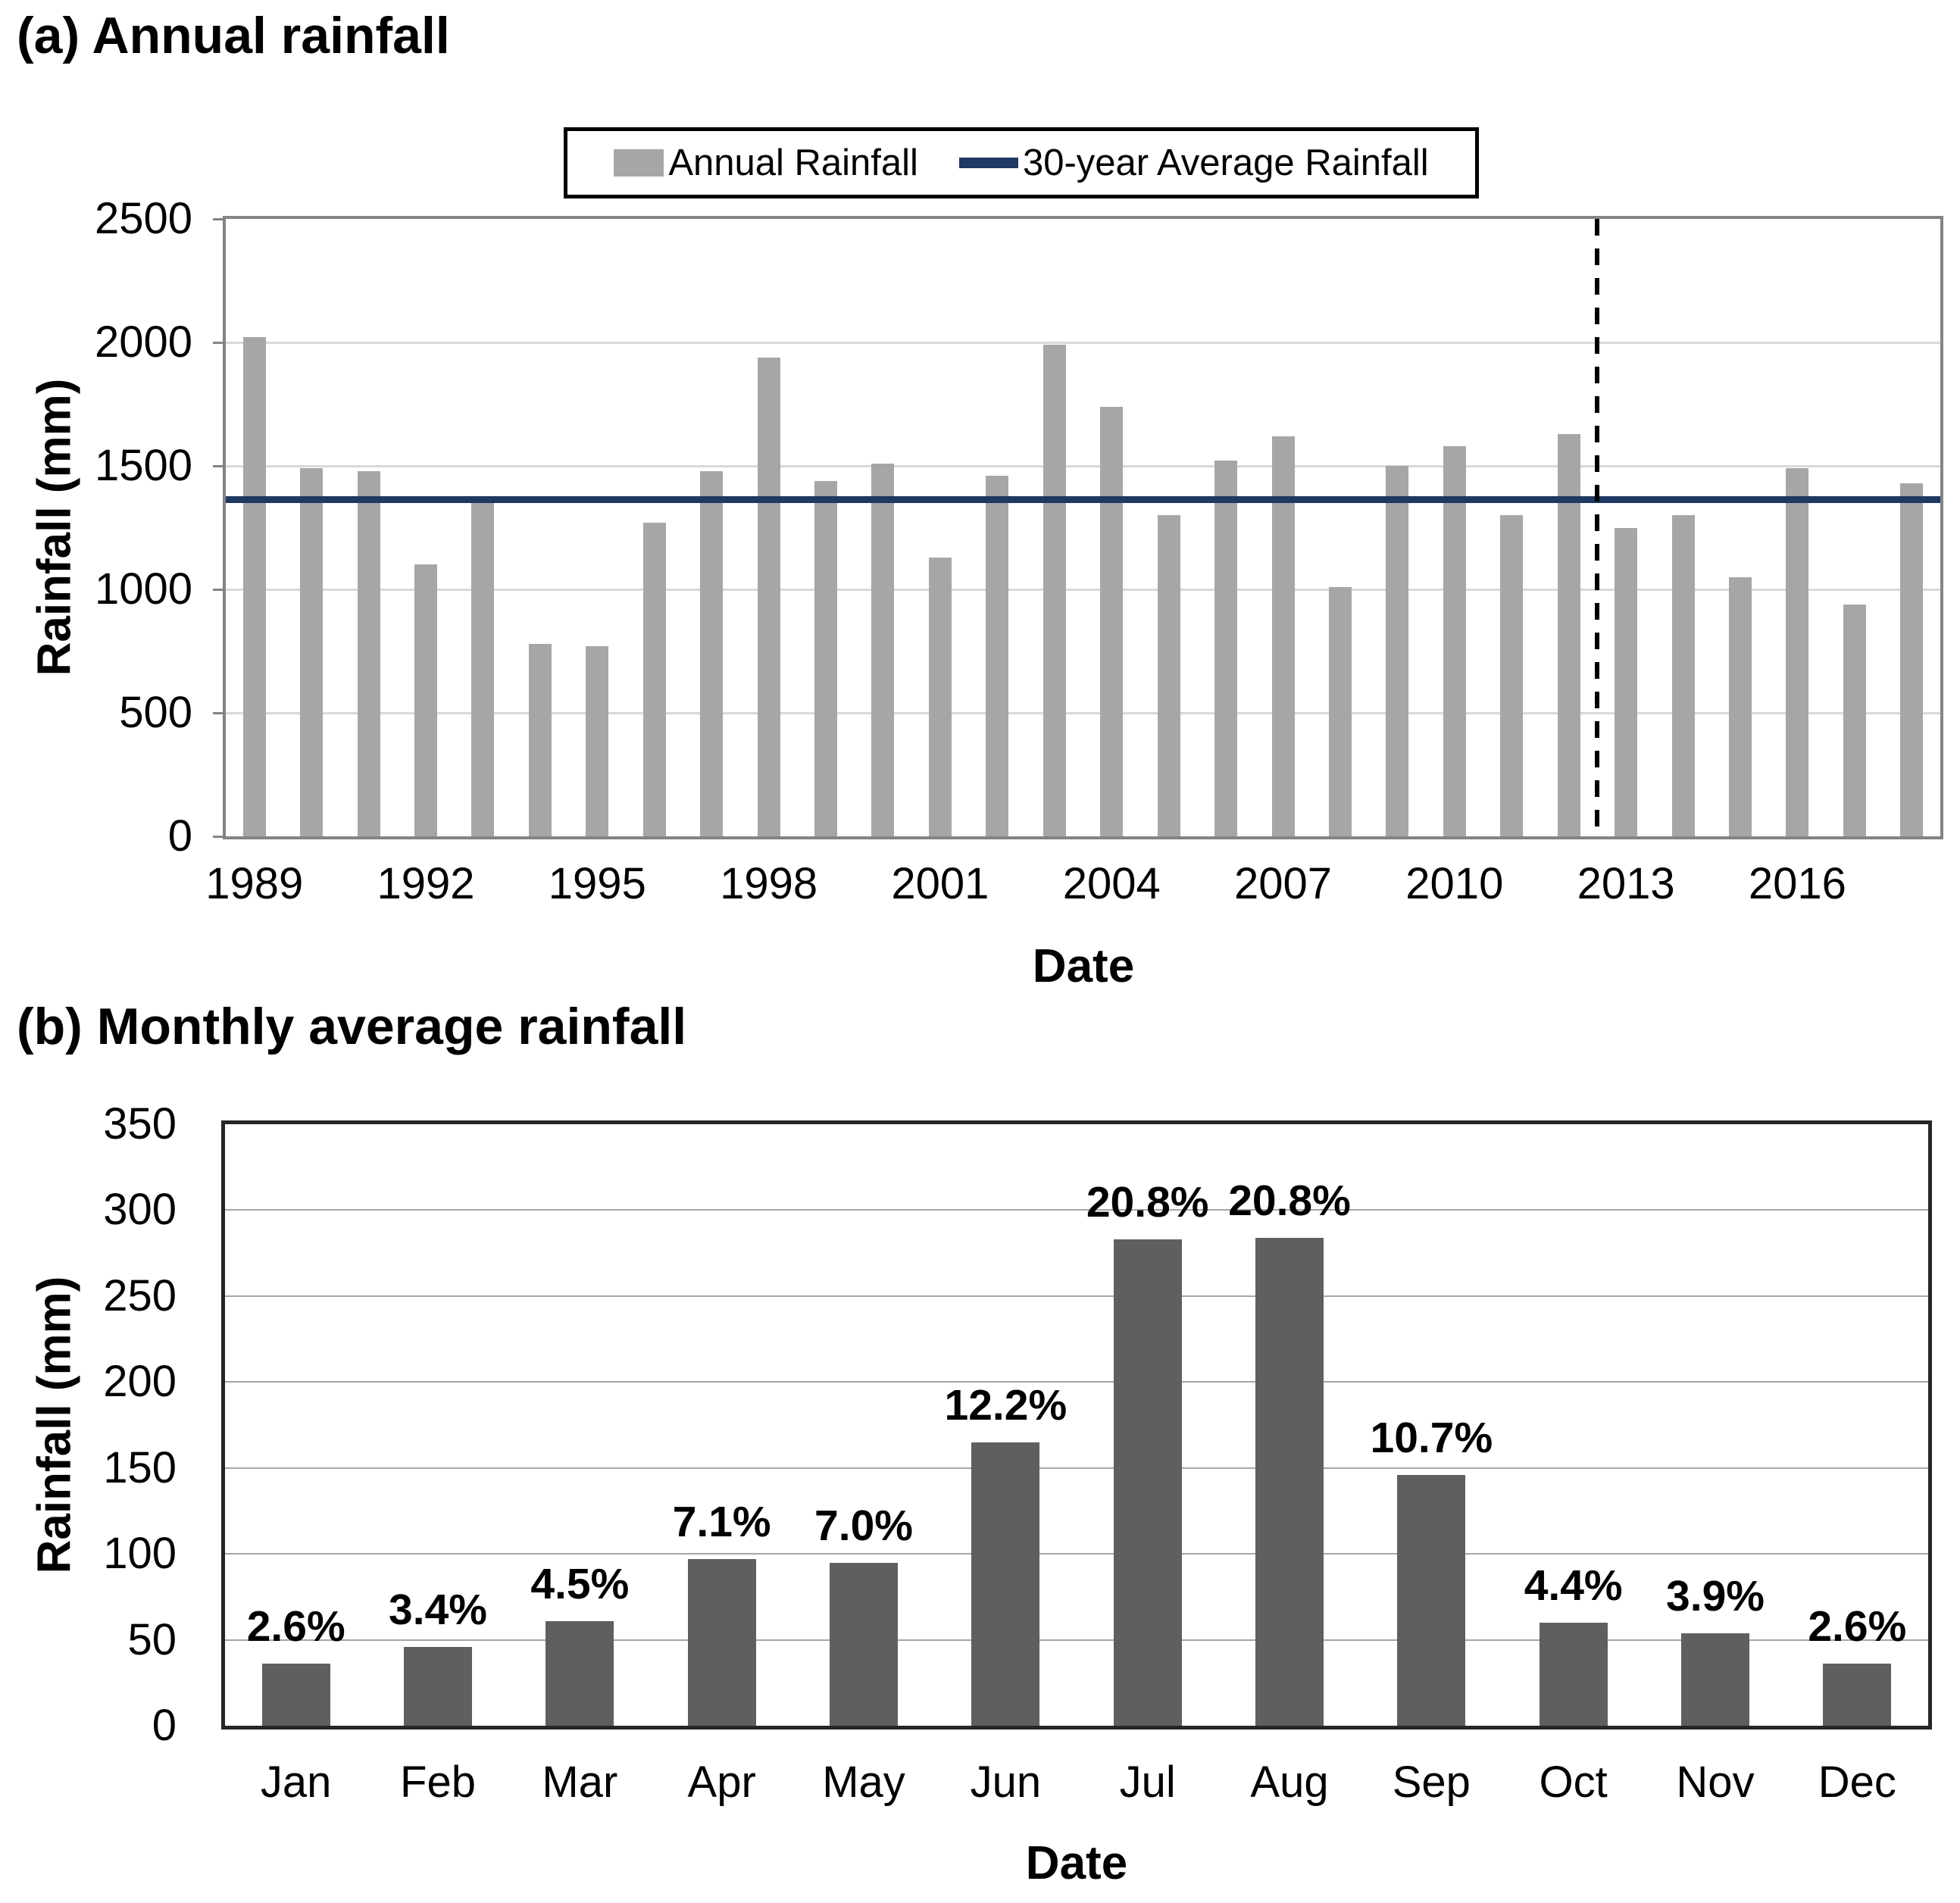  What do you see at coordinates (438, 1782) in the screenshot?
I see `x-tick-label: Feb` at bounding box center [438, 1782].